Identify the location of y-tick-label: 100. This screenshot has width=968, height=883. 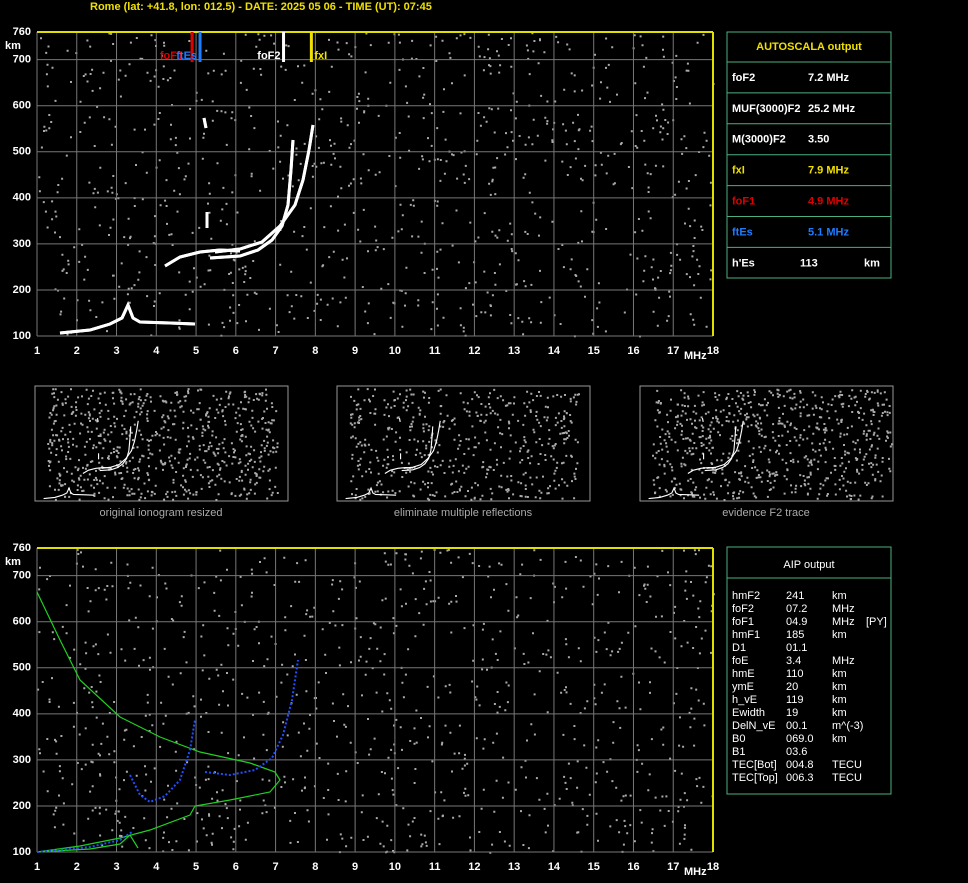
(22, 852).